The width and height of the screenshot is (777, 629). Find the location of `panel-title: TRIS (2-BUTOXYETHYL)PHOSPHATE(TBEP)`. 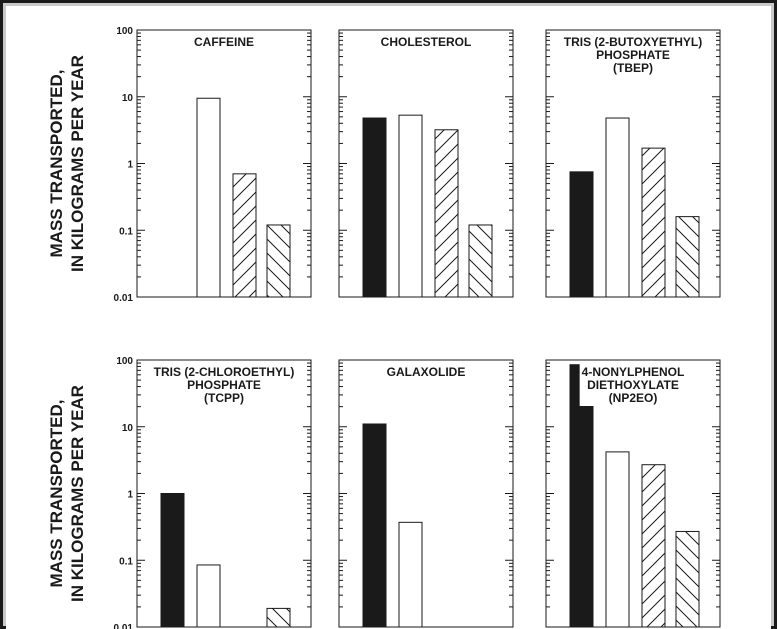

panel-title: TRIS (2-BUTOXYETHYL)PHOSPHATE(TBEP) is located at coordinates (633, 55).